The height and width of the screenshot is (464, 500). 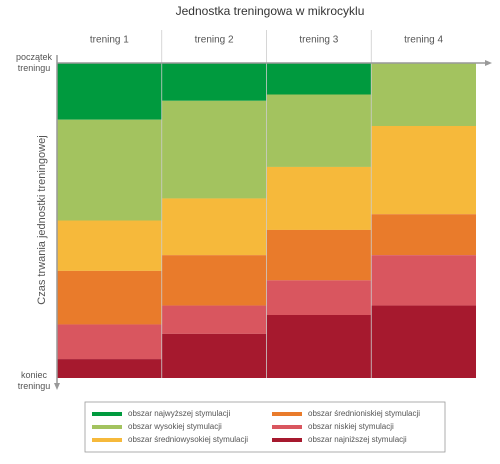 What do you see at coordinates (364, 413) in the screenshot?
I see `legend-label: obszar średnioniskiej stymulacji` at bounding box center [364, 413].